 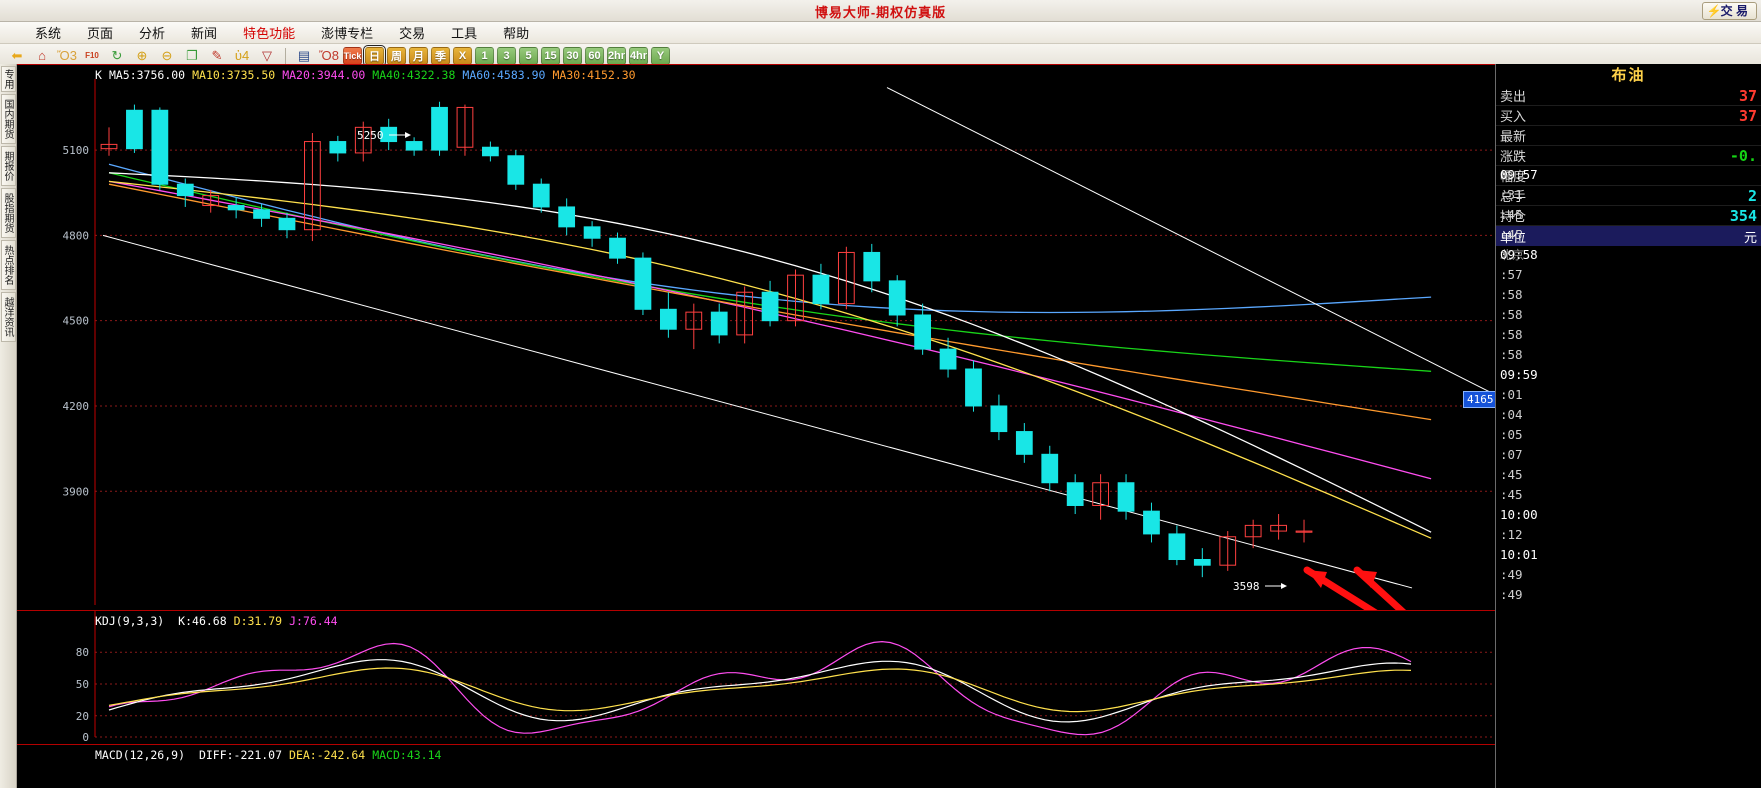 What do you see at coordinates (304, 55) in the screenshot?
I see `table-icon: ▤` at bounding box center [304, 55].